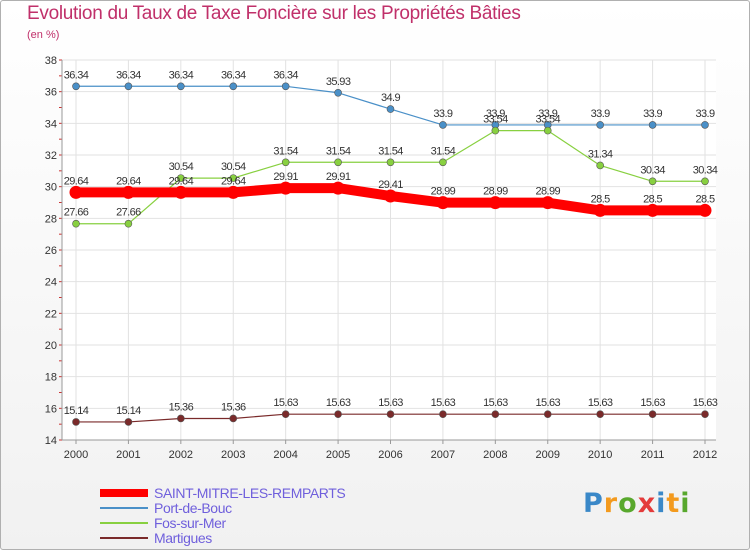 The image size is (750, 550). I want to click on martigues-data-label: 15.36, so click(181, 407).